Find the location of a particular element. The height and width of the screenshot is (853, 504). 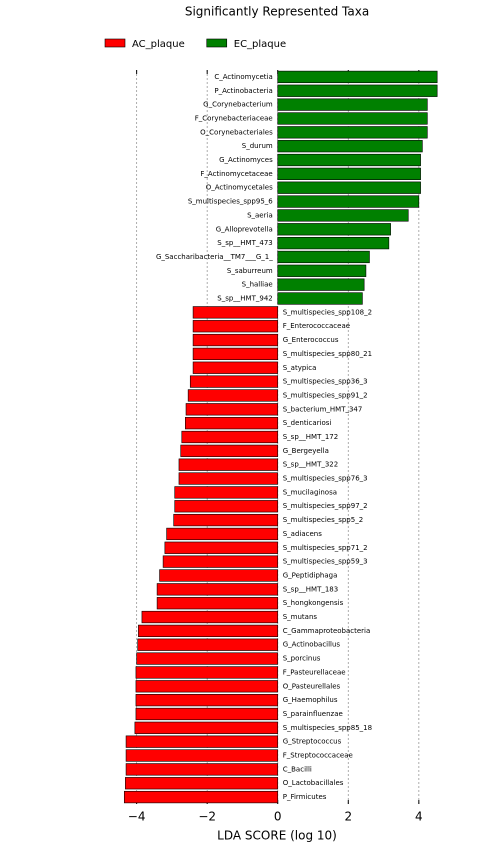

category-label: S_multispecies_spp36_3 is located at coordinates (325, 382).